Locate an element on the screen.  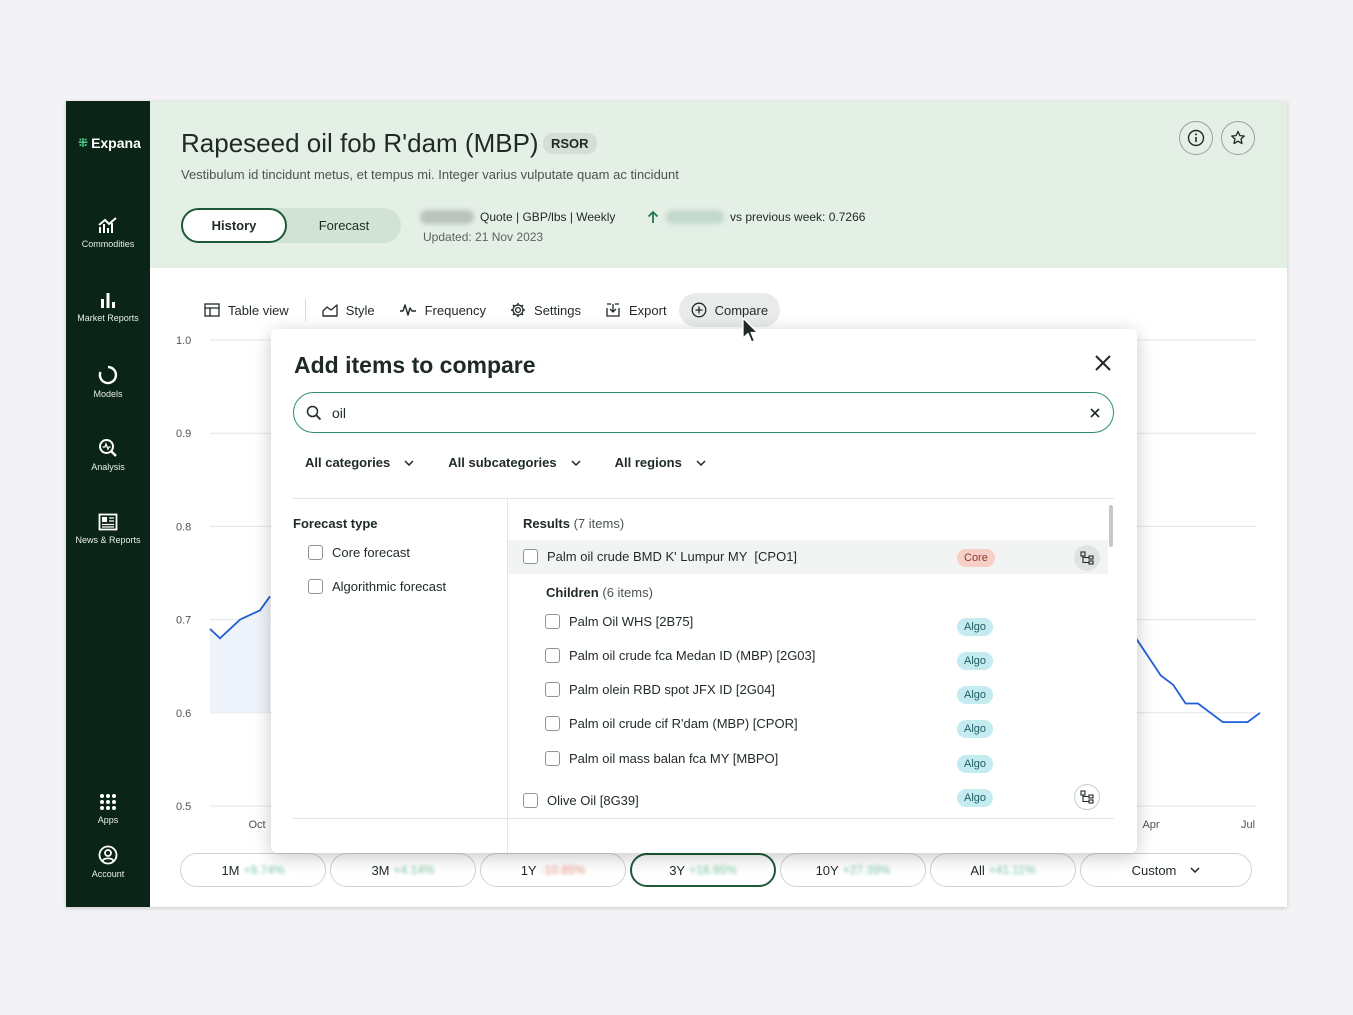
search-box is located at coordinates (703, 412).